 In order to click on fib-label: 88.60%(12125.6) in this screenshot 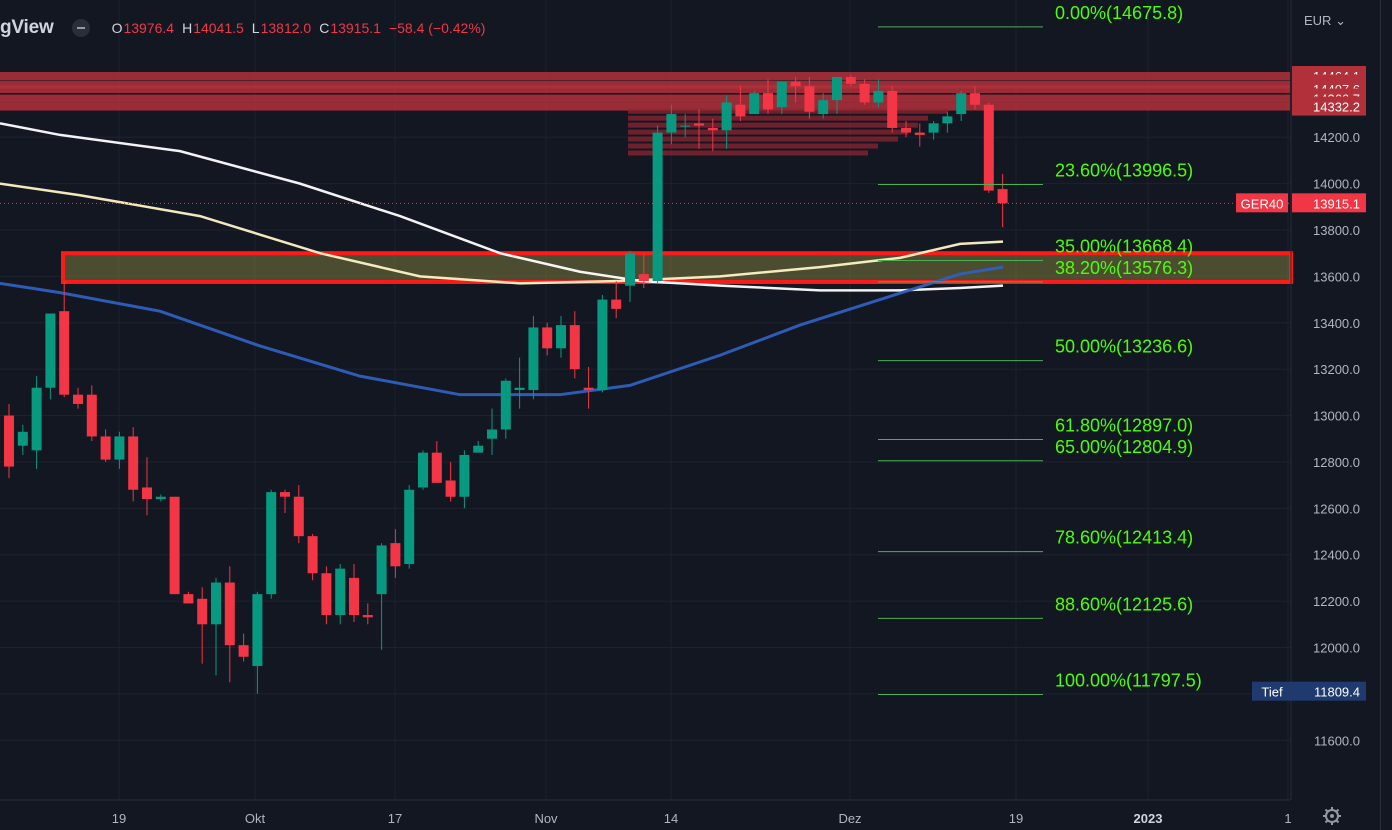, I will do `click(1124, 604)`.